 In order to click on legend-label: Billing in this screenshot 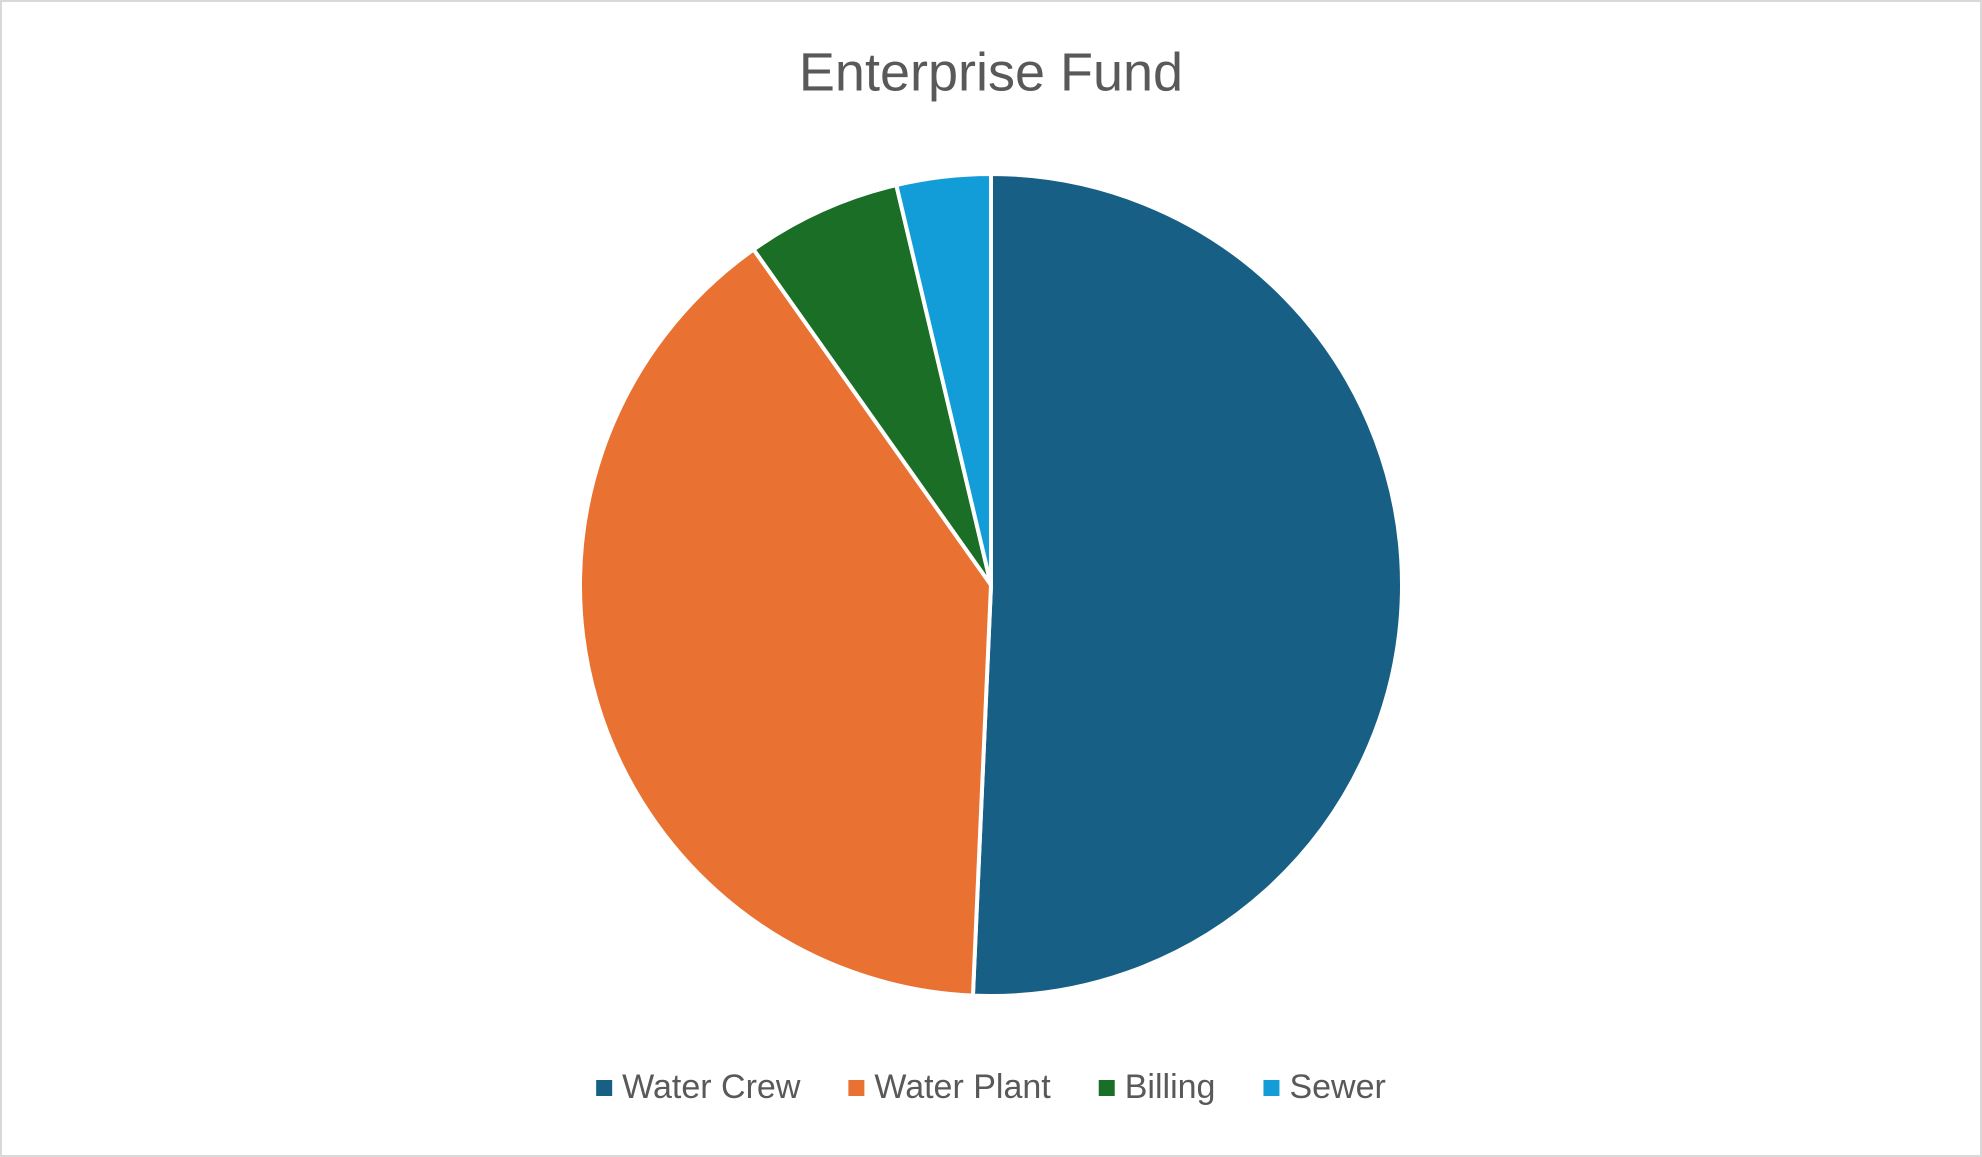, I will do `click(1170, 1087)`.